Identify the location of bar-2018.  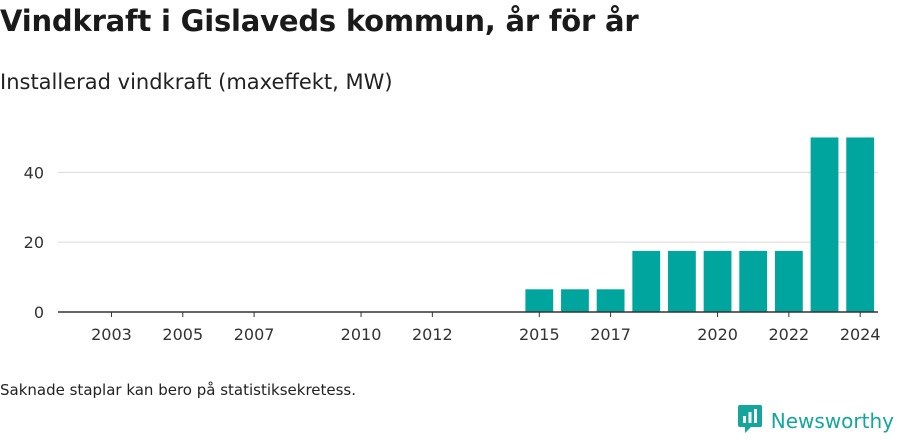
(646, 281).